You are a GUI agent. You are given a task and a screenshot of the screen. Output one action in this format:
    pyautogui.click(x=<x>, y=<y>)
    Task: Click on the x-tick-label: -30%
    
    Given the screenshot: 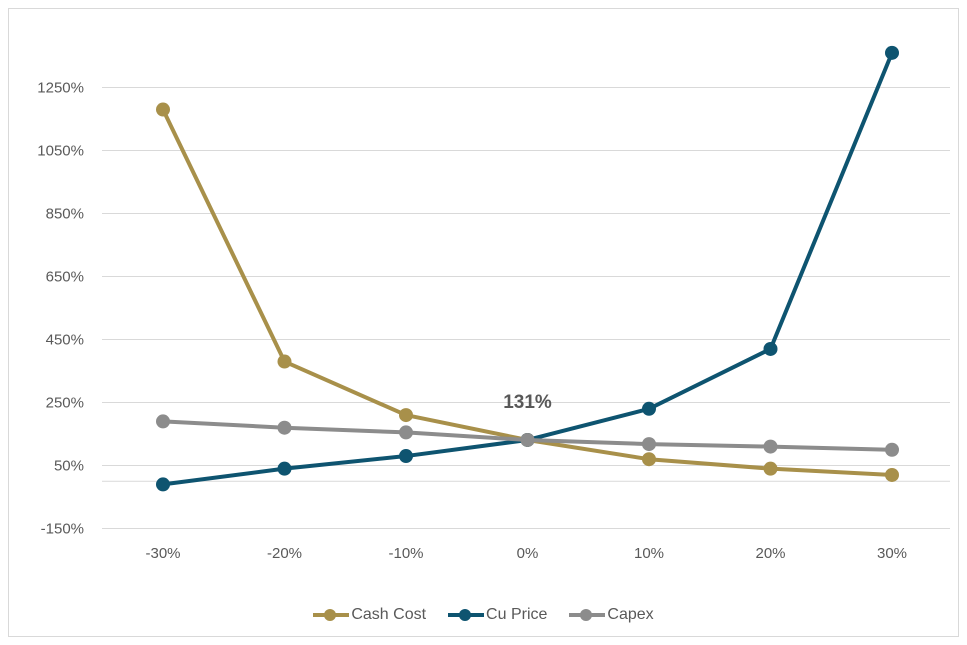 What is the action you would take?
    pyautogui.click(x=162, y=553)
    